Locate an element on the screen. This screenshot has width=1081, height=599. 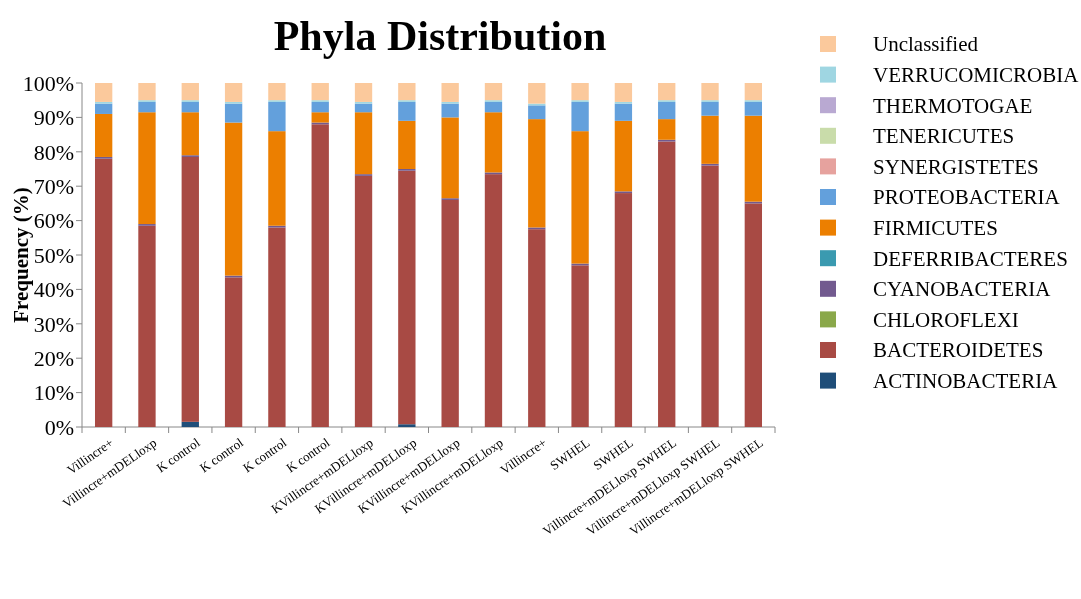
y-tick-label: 100% is located at coordinates (48, 83).